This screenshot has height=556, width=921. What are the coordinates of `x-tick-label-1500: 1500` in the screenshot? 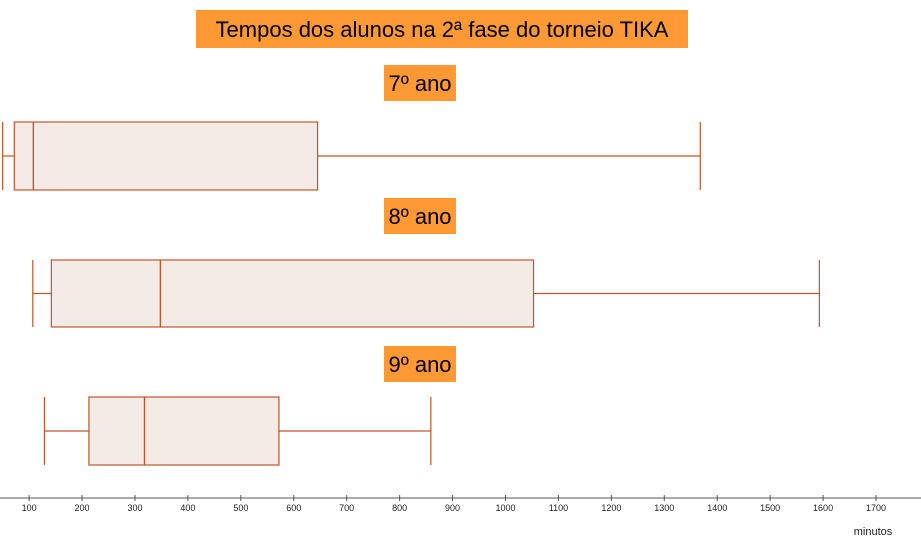 It's located at (770, 508).